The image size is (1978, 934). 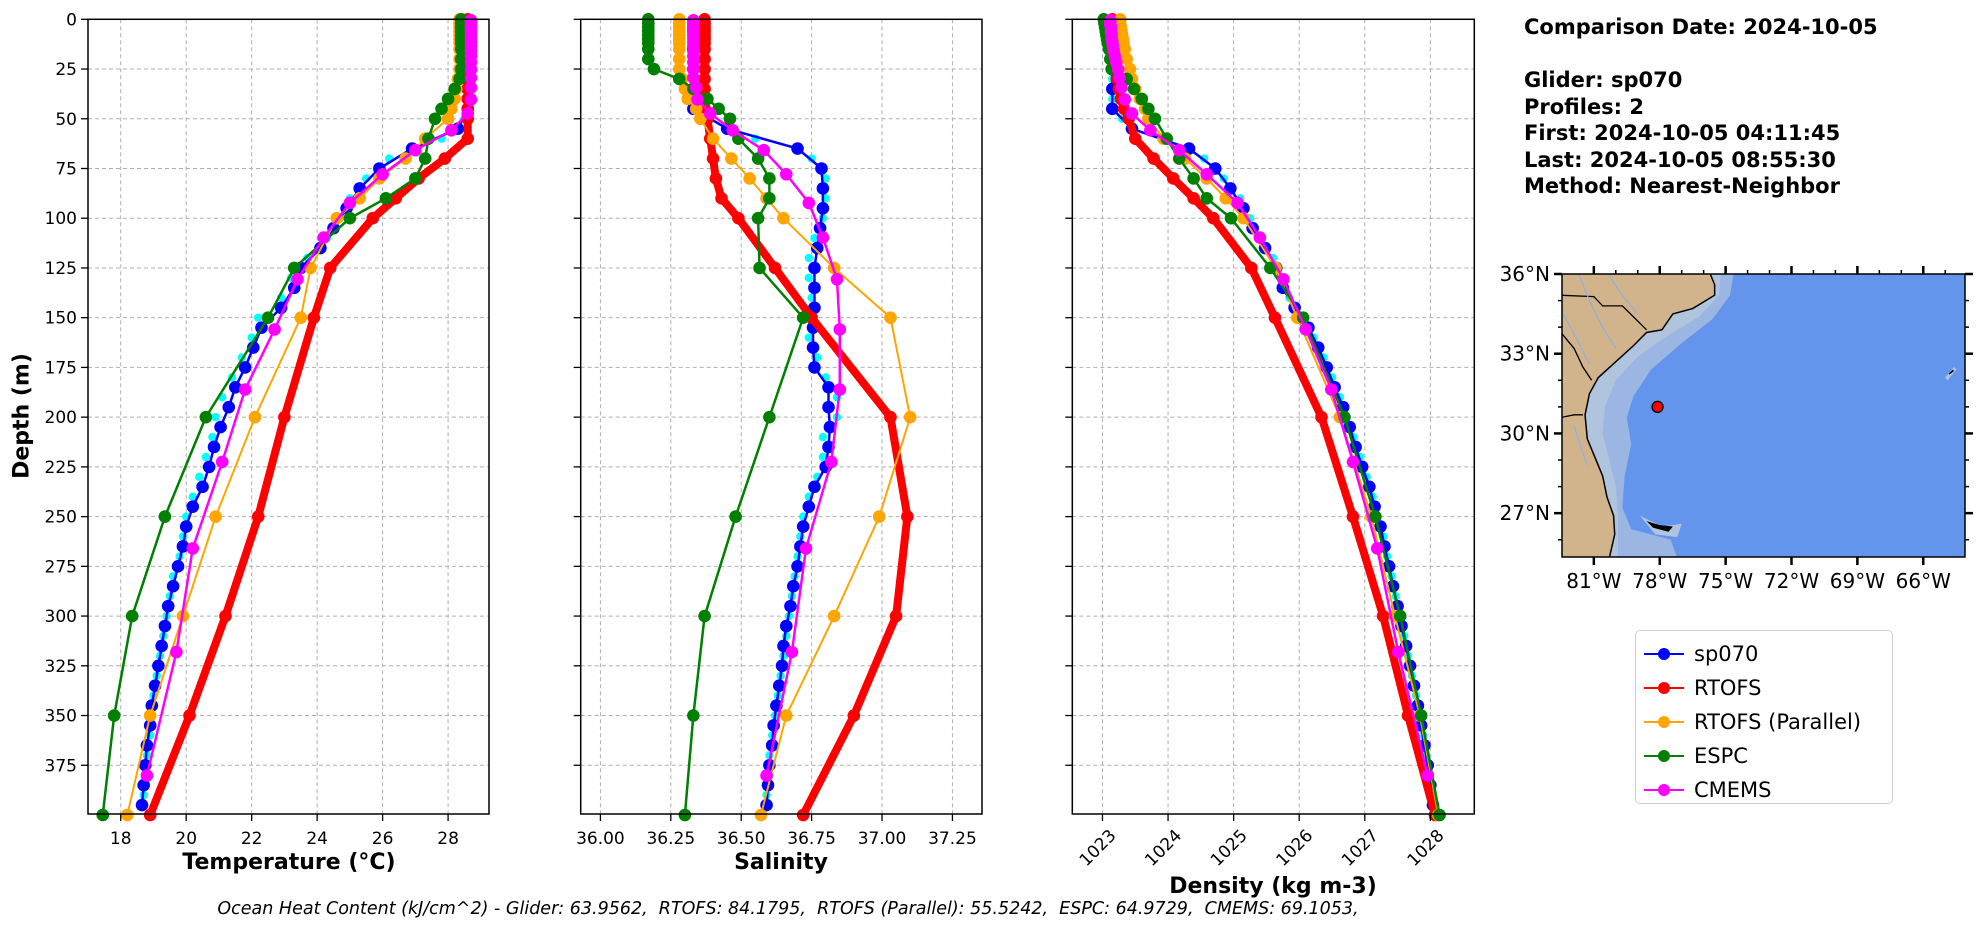 What do you see at coordinates (1725, 581) in the screenshot?
I see `lon-tick-label: 75°W` at bounding box center [1725, 581].